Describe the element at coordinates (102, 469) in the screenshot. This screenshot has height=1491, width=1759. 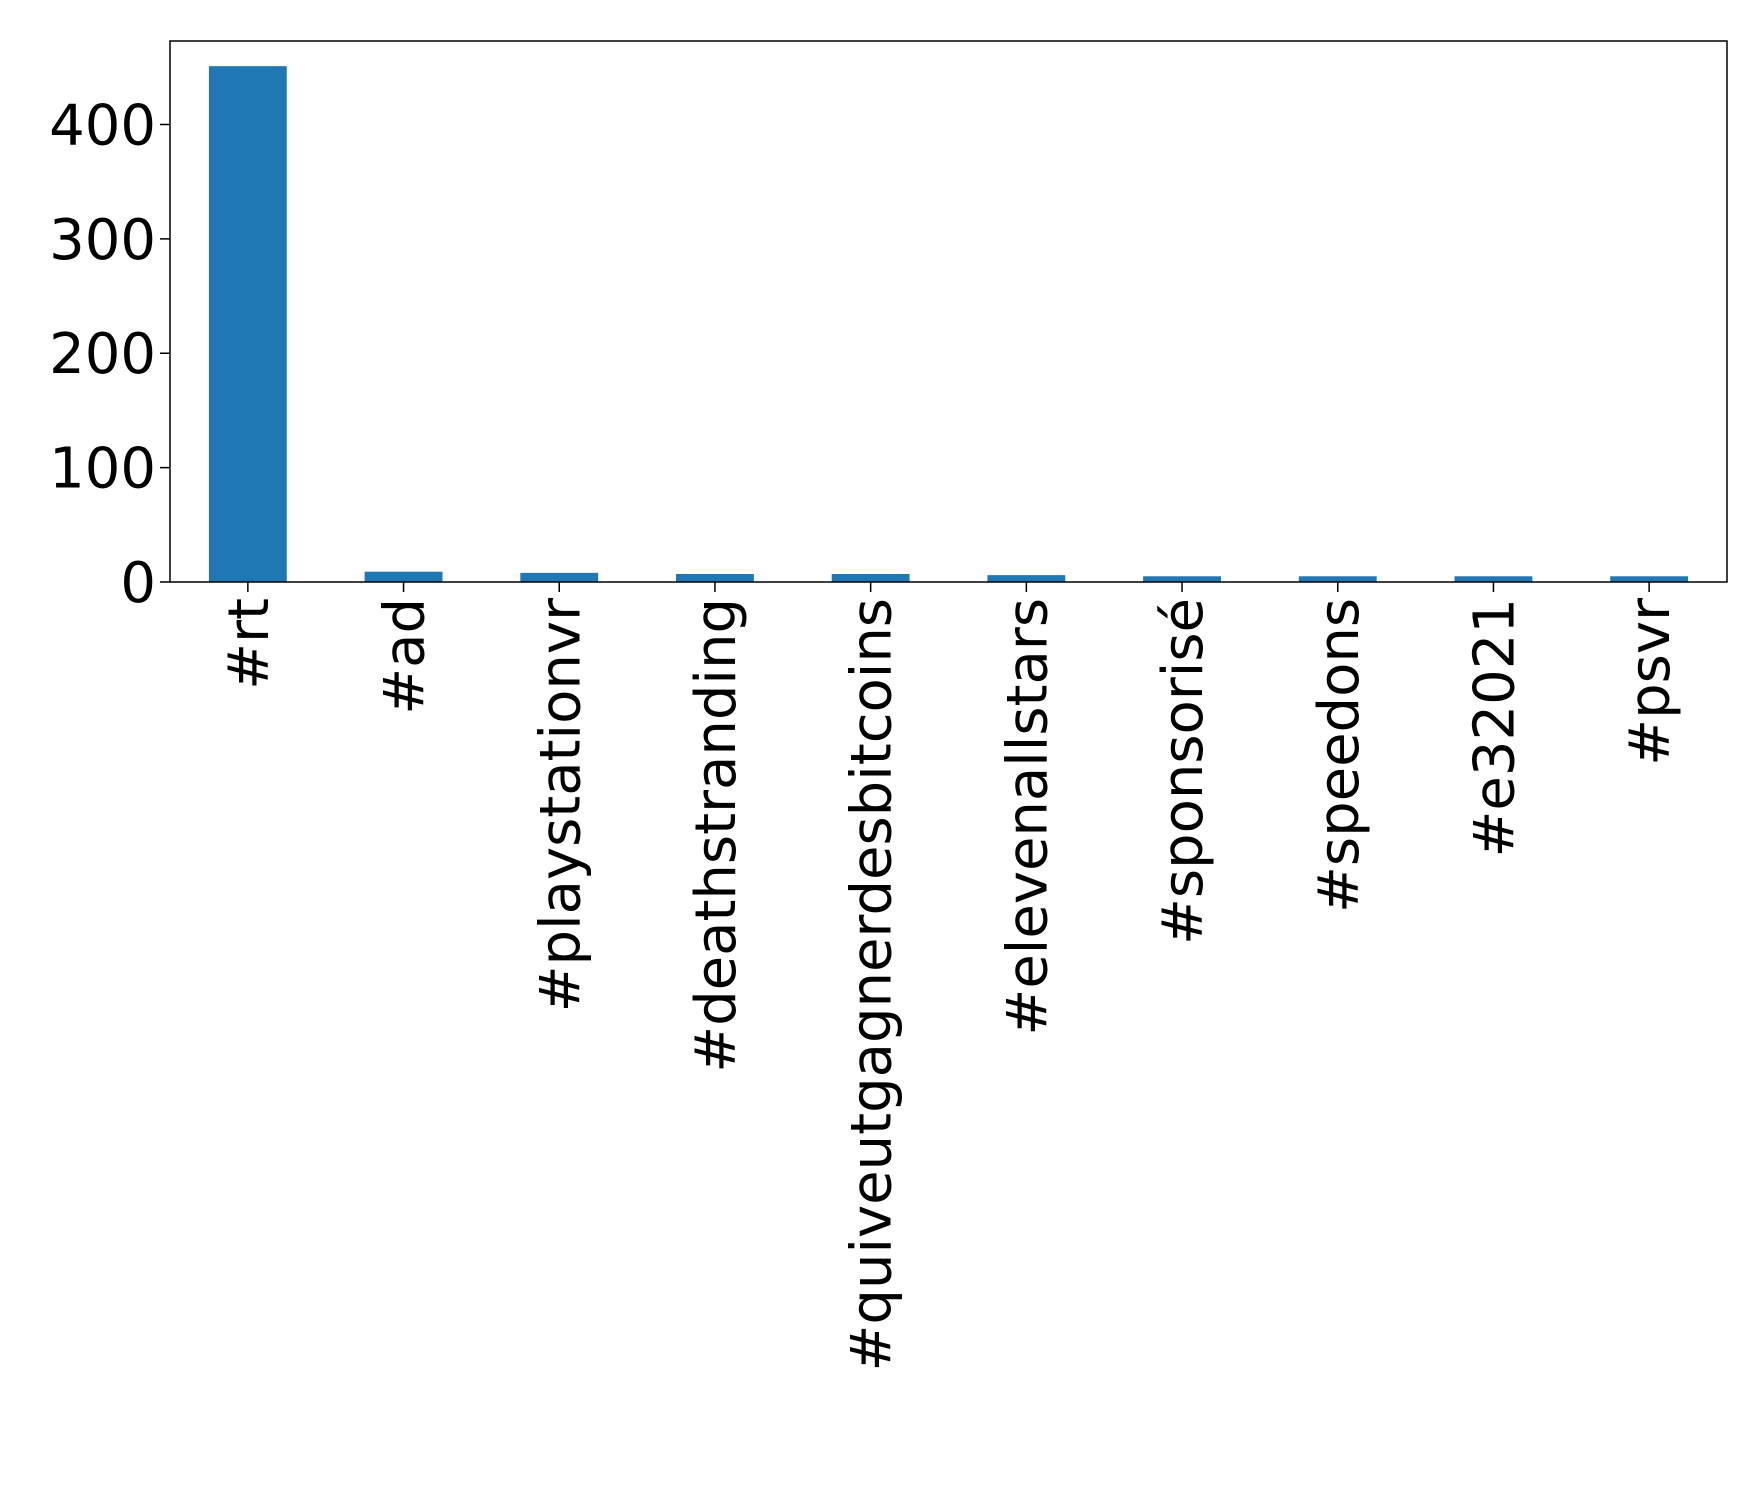
I see `y-tick-label: 100` at that location.